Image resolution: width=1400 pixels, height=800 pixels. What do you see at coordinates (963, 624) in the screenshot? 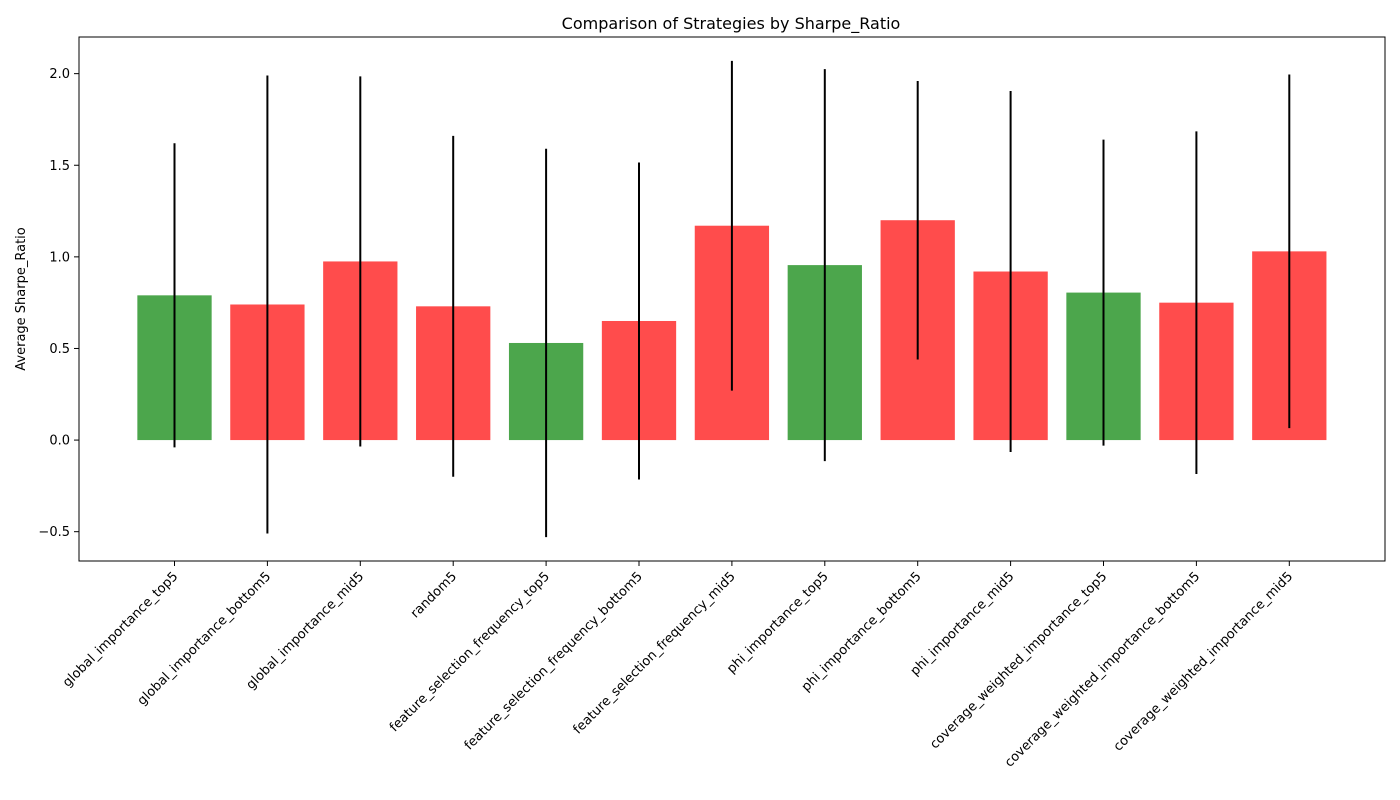
I see `x-tick-label: phi_importance_mid5` at bounding box center [963, 624].